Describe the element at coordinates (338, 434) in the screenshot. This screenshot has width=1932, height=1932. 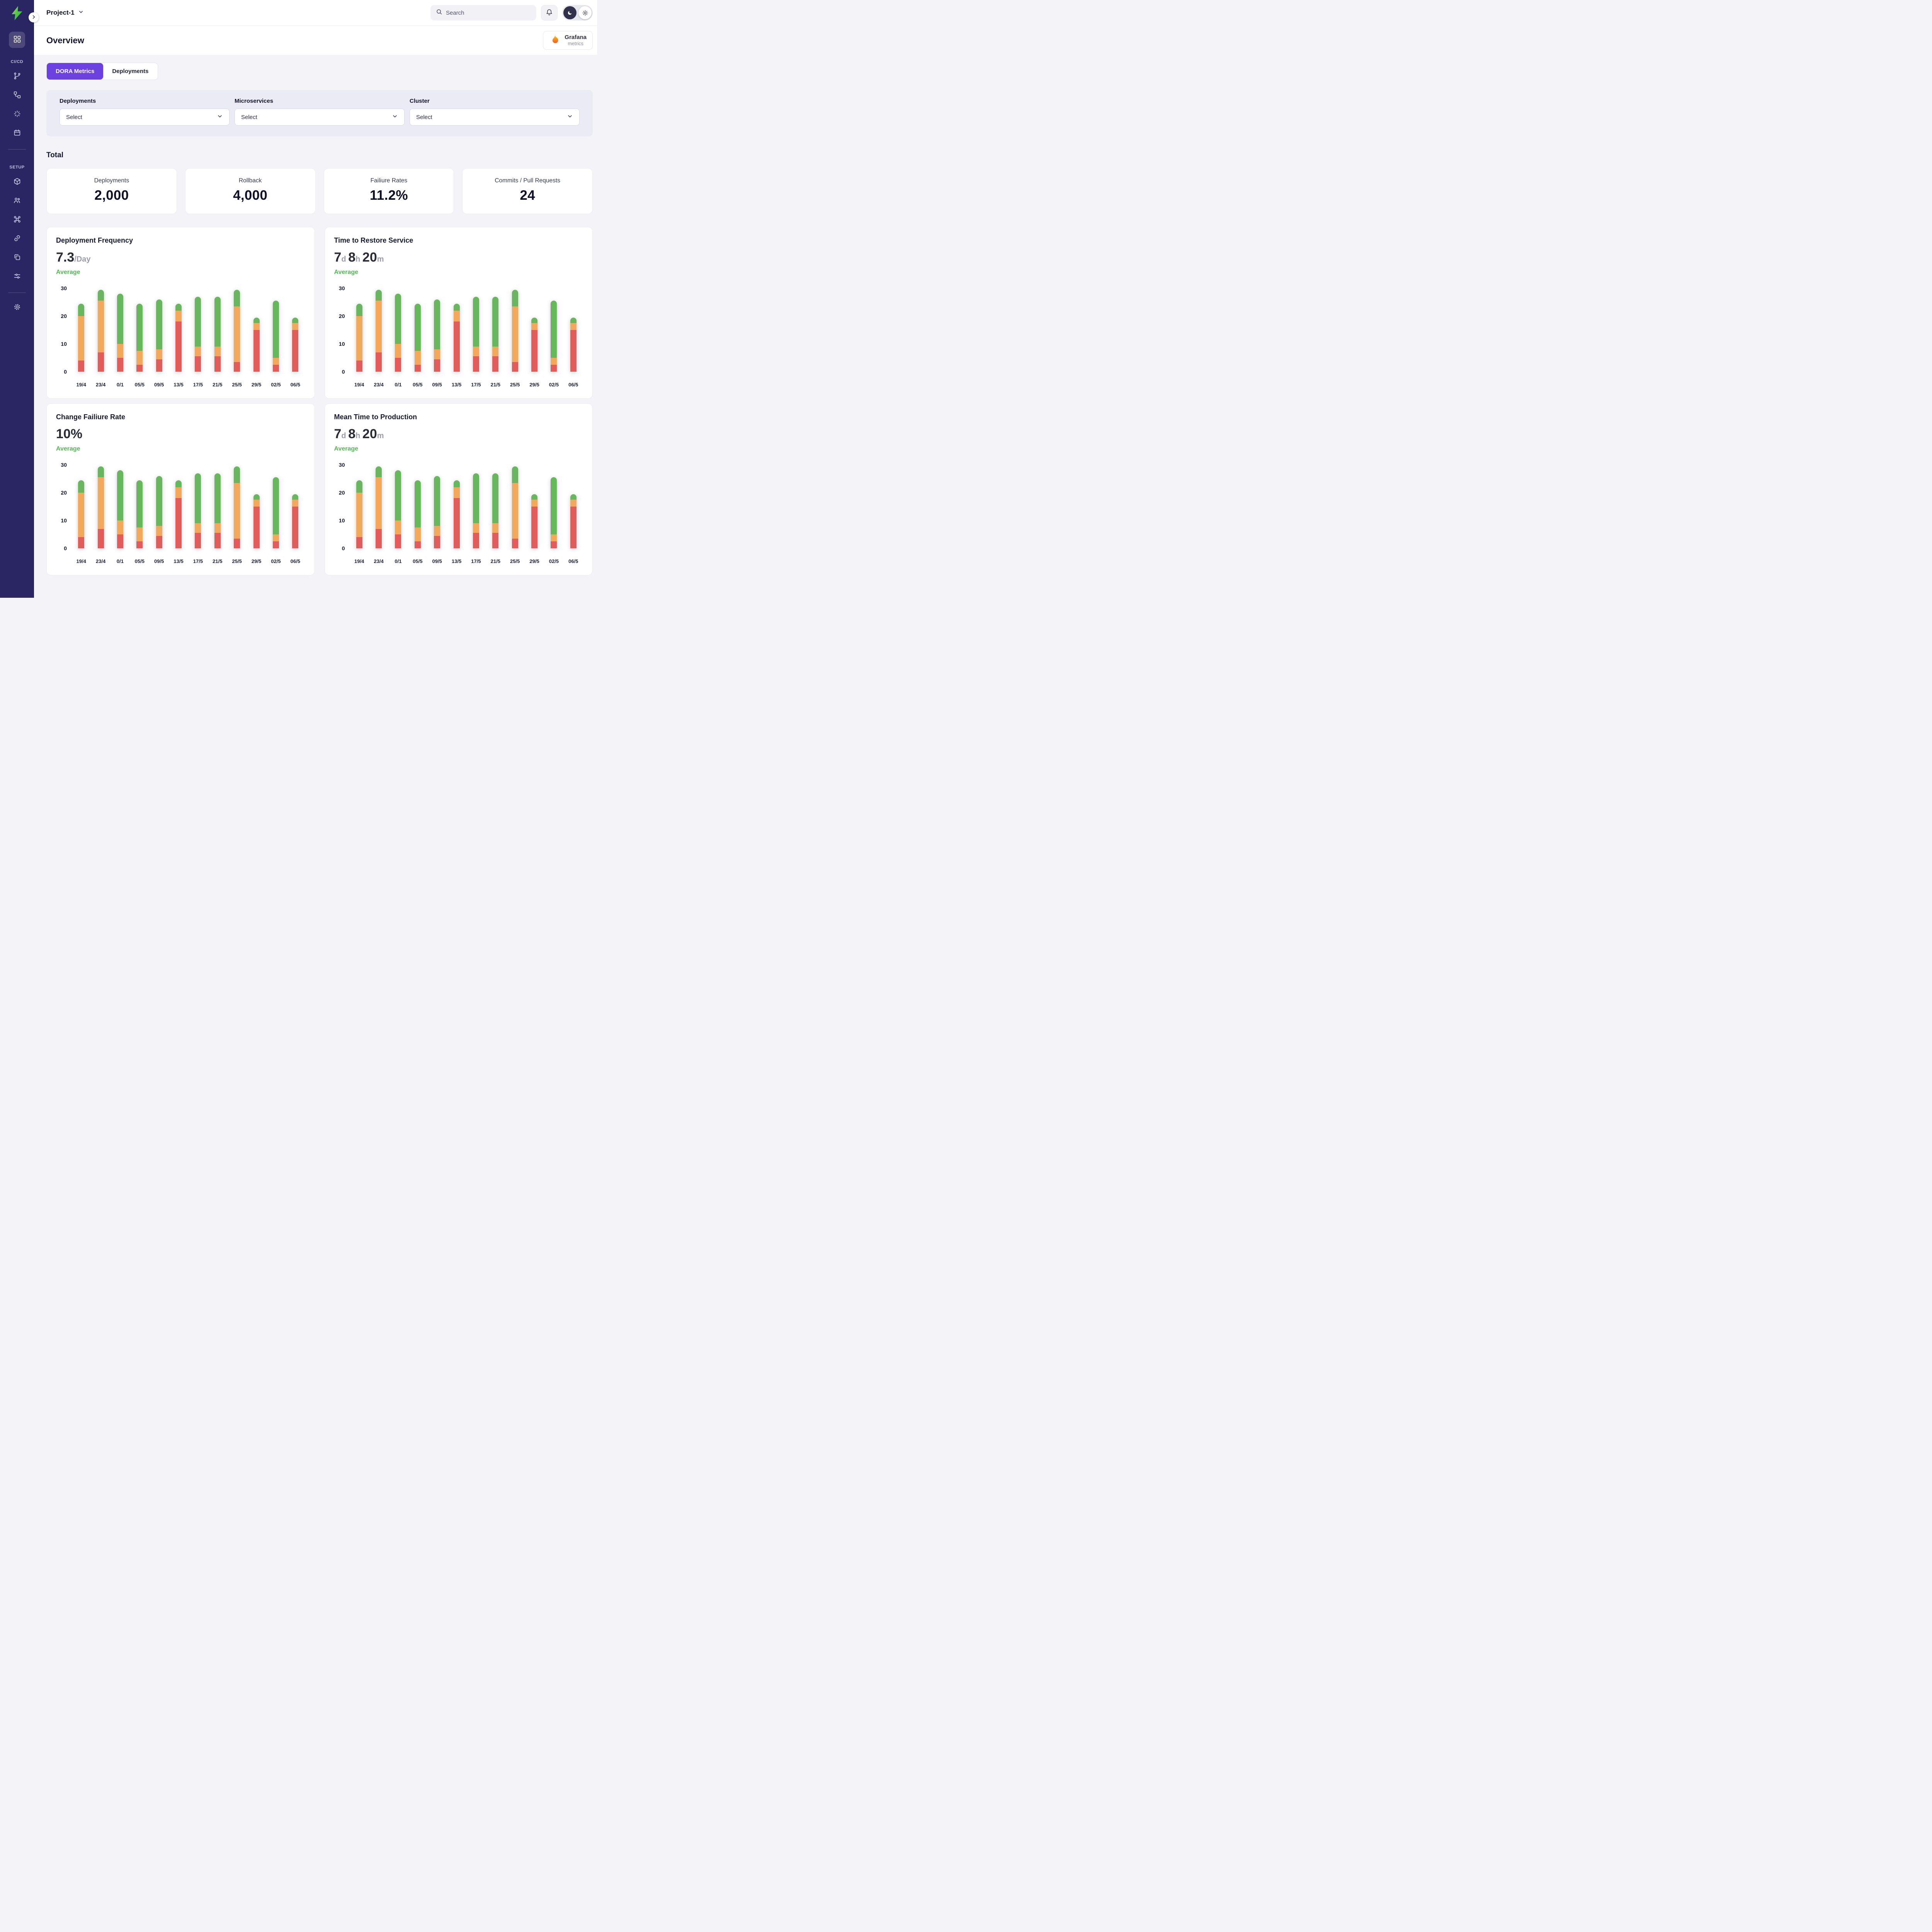
I see `metric-value: 7` at that location.